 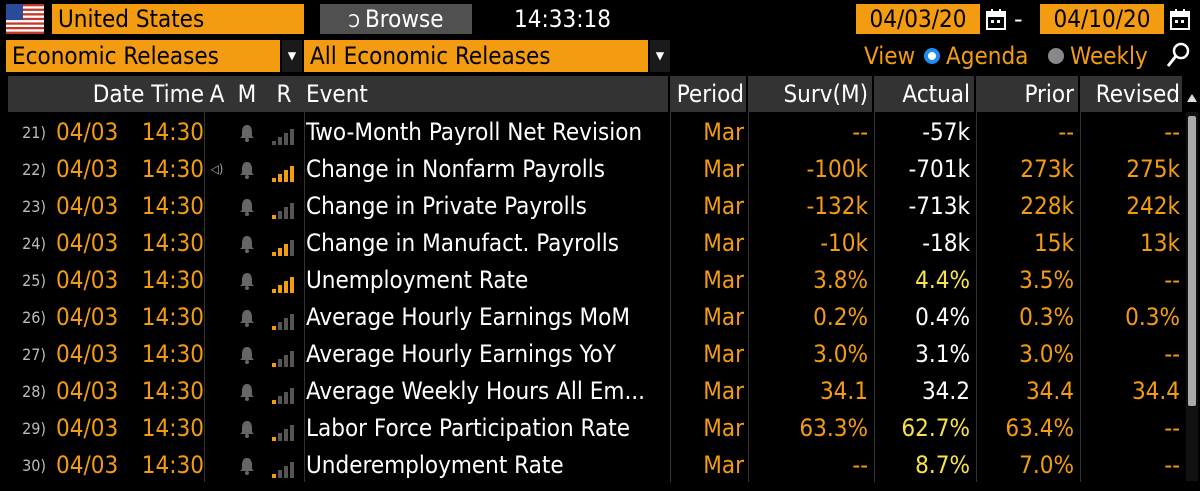 What do you see at coordinates (1172, 465) in the screenshot?
I see `row-revised: --` at bounding box center [1172, 465].